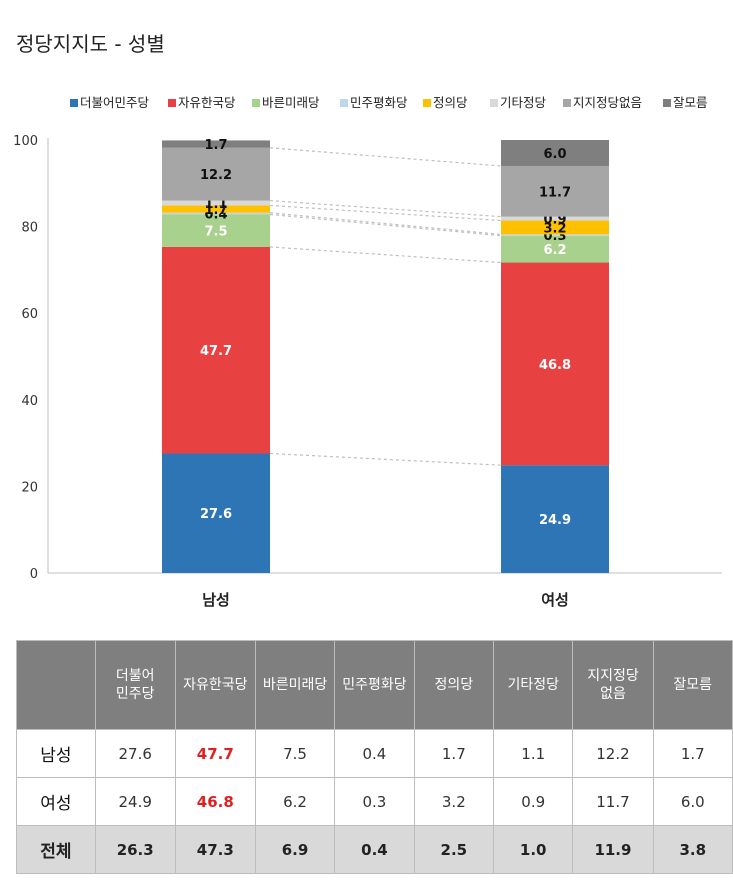 This screenshot has height=887, width=733. What do you see at coordinates (56, 685) in the screenshot?
I see `table-corner-cell` at bounding box center [56, 685].